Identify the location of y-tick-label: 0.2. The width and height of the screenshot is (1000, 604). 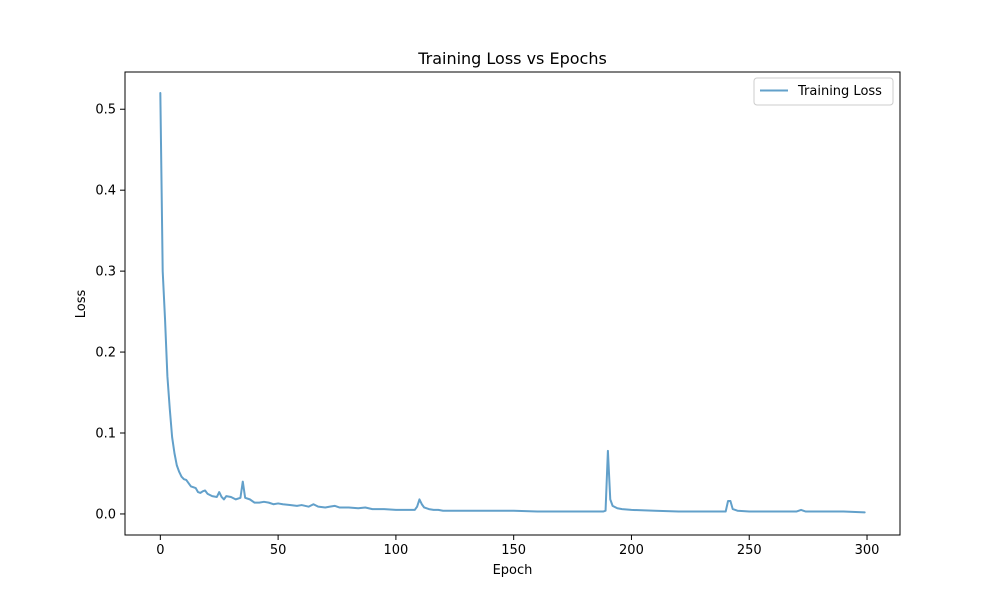
(105, 353).